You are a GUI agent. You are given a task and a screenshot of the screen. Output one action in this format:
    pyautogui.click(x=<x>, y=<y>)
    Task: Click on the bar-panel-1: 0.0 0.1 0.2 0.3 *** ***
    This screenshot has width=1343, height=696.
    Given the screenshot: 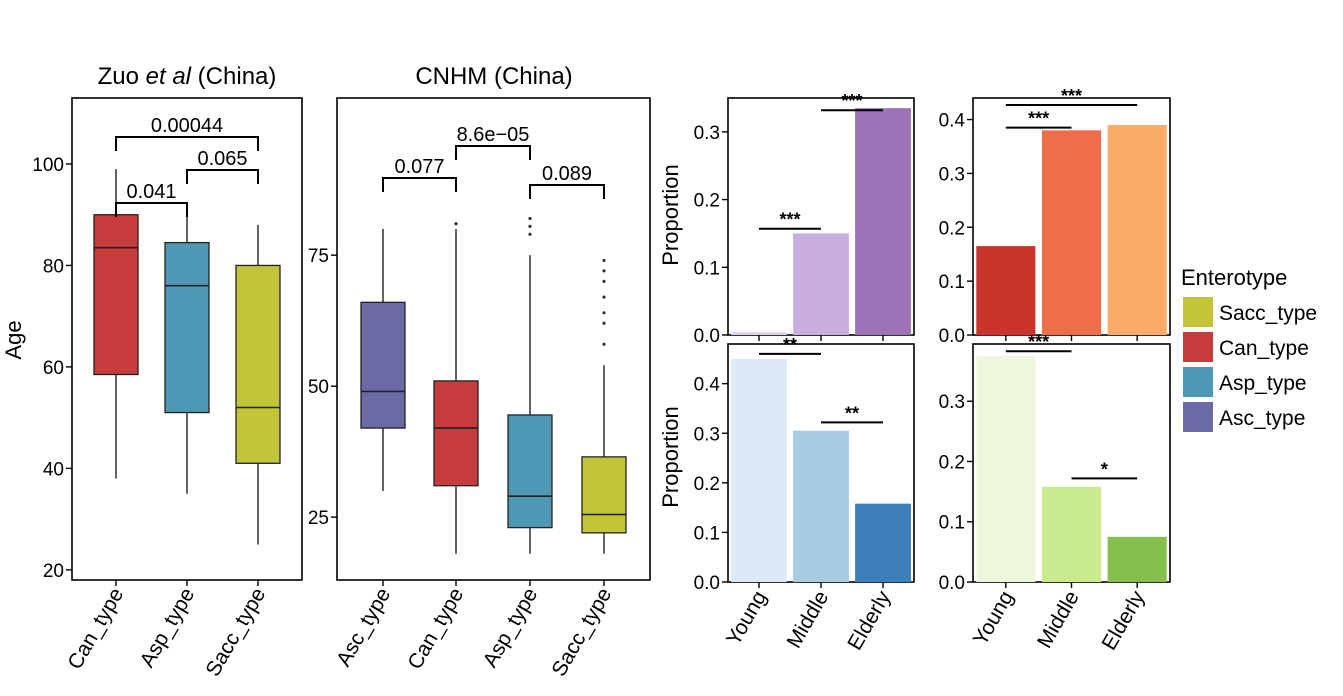 What is the action you would take?
    pyautogui.click(x=804, y=219)
    